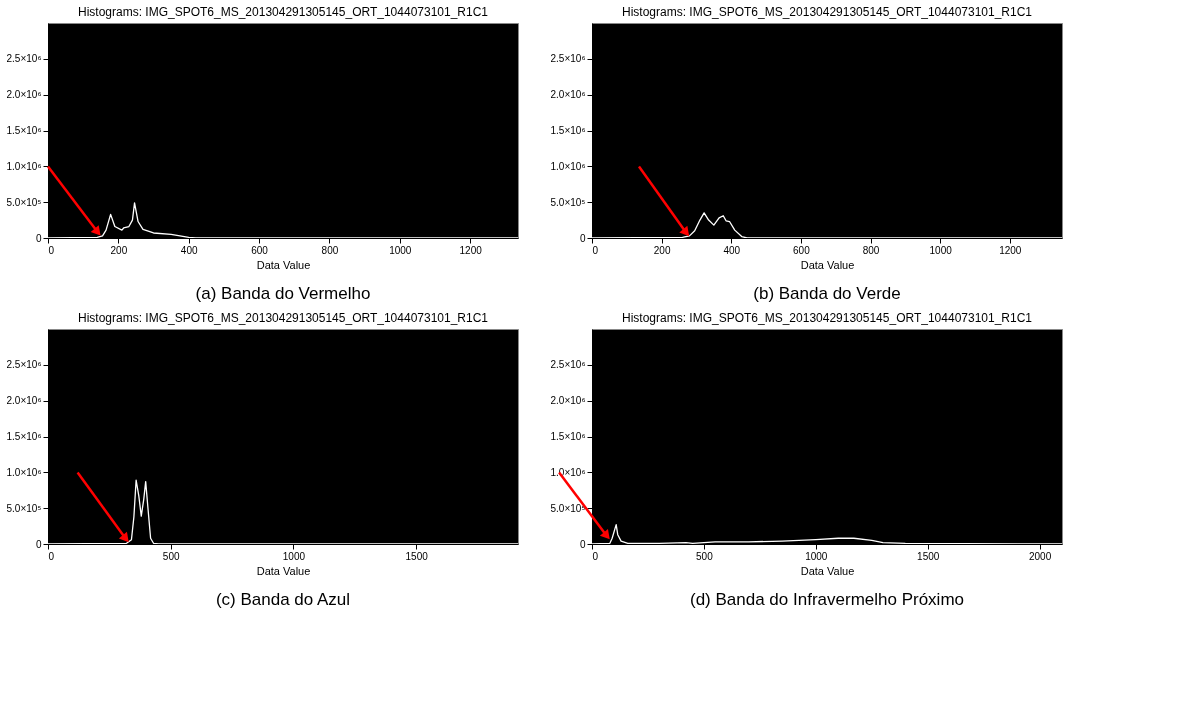 This screenshot has width=1179, height=705. I want to click on text: (a) Banda do Vermelho, so click(283, 293).